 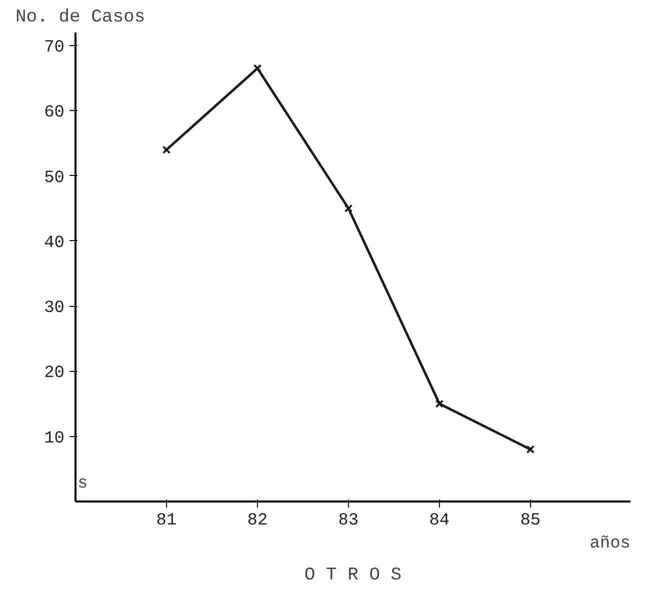 I want to click on y-tick-label: 40, so click(x=54, y=243).